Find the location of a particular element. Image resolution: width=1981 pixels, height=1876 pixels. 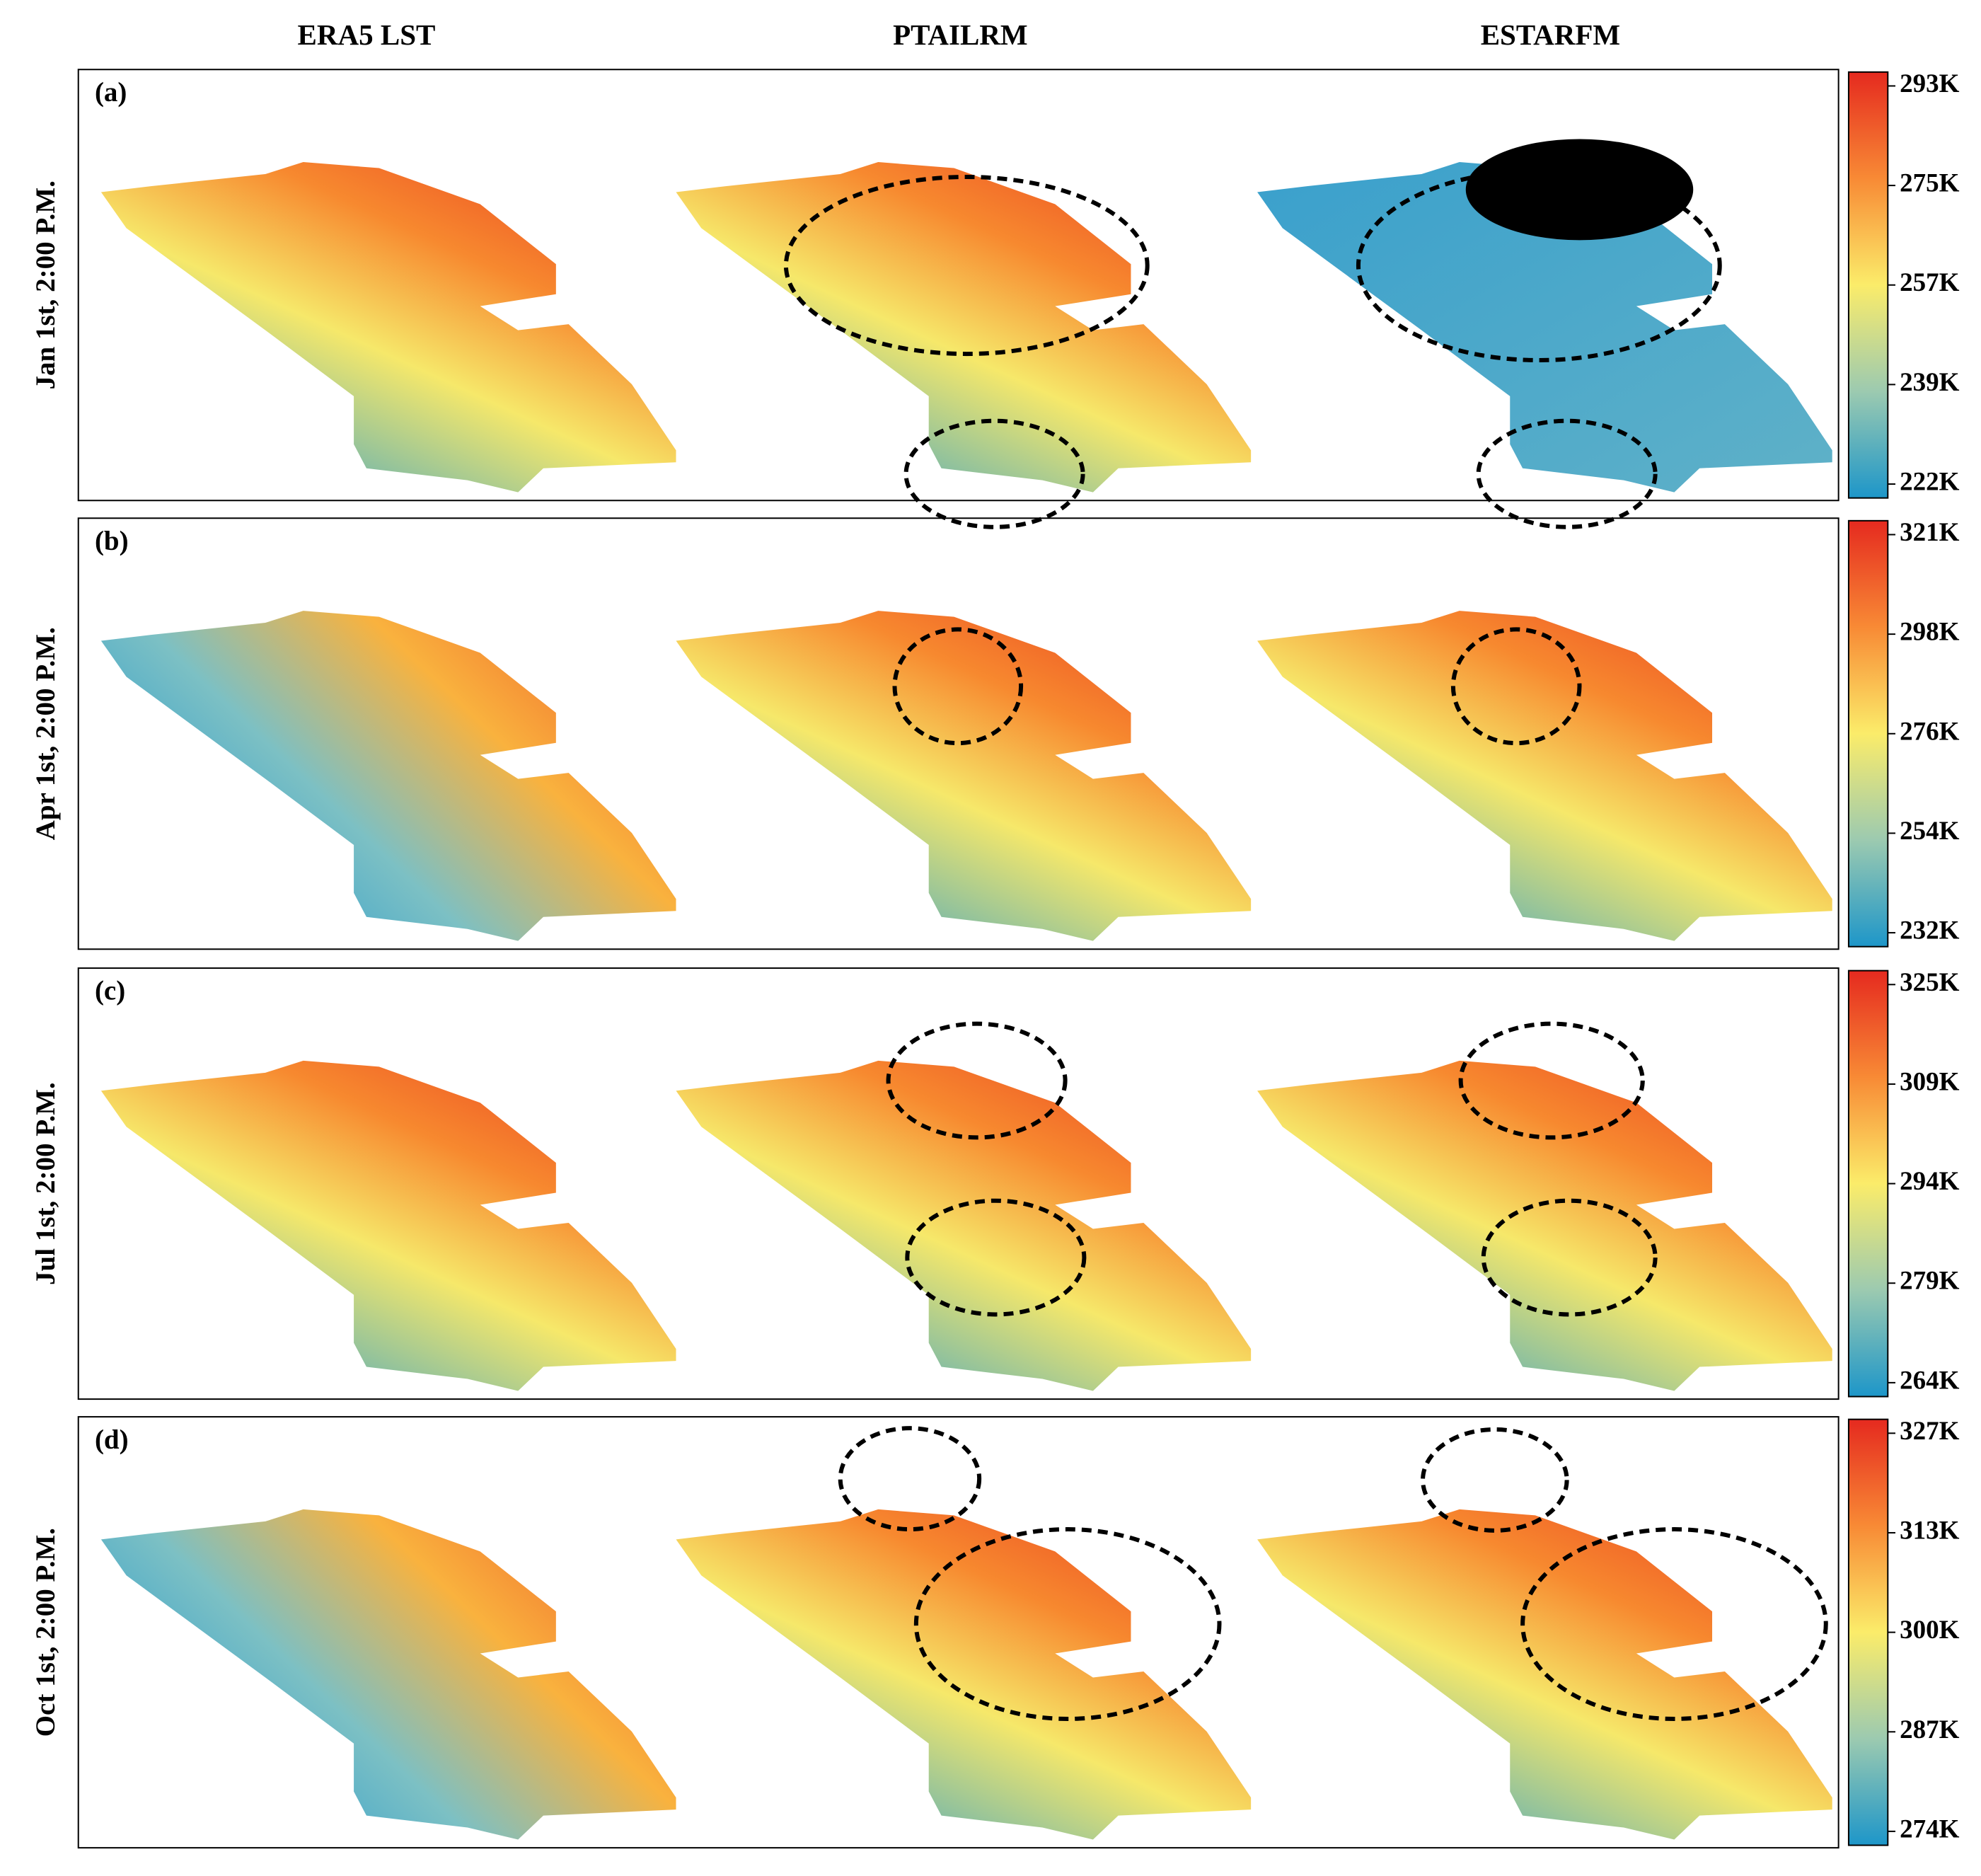

colorbar-tick-label: 275K is located at coordinates (1930, 183).